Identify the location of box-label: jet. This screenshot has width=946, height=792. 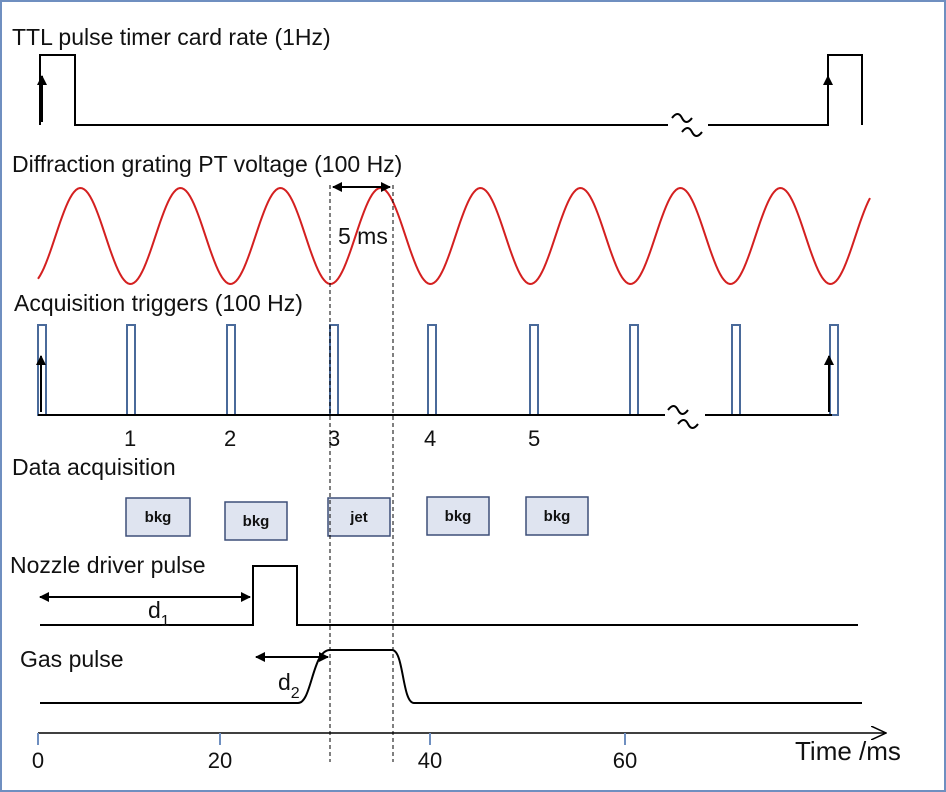
(358, 517).